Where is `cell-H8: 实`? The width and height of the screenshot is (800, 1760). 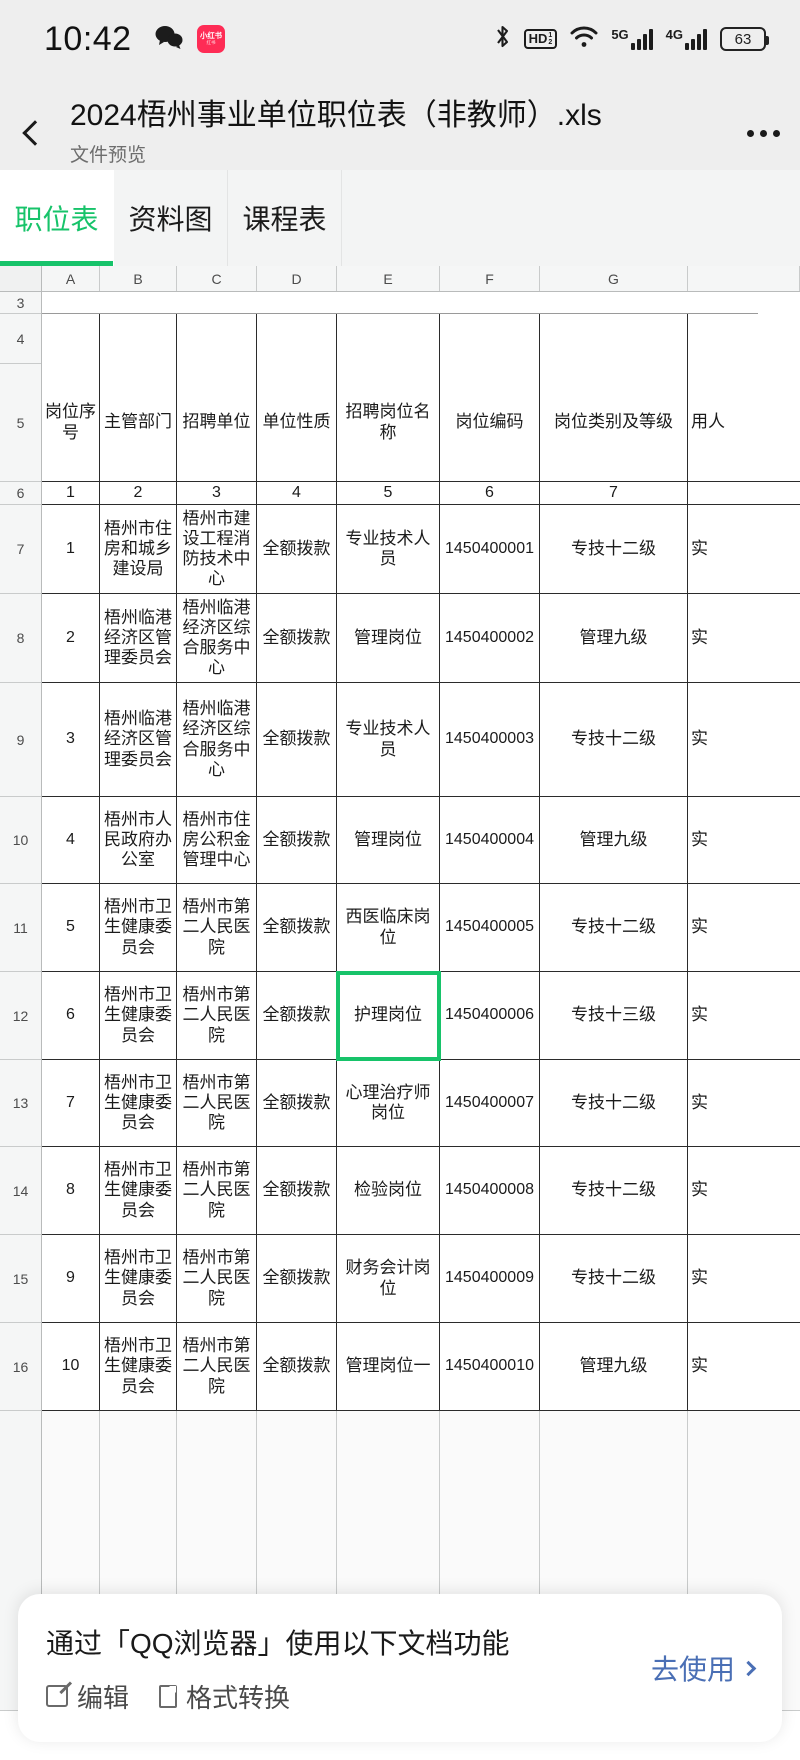
cell-H8: 实 is located at coordinates (744, 638).